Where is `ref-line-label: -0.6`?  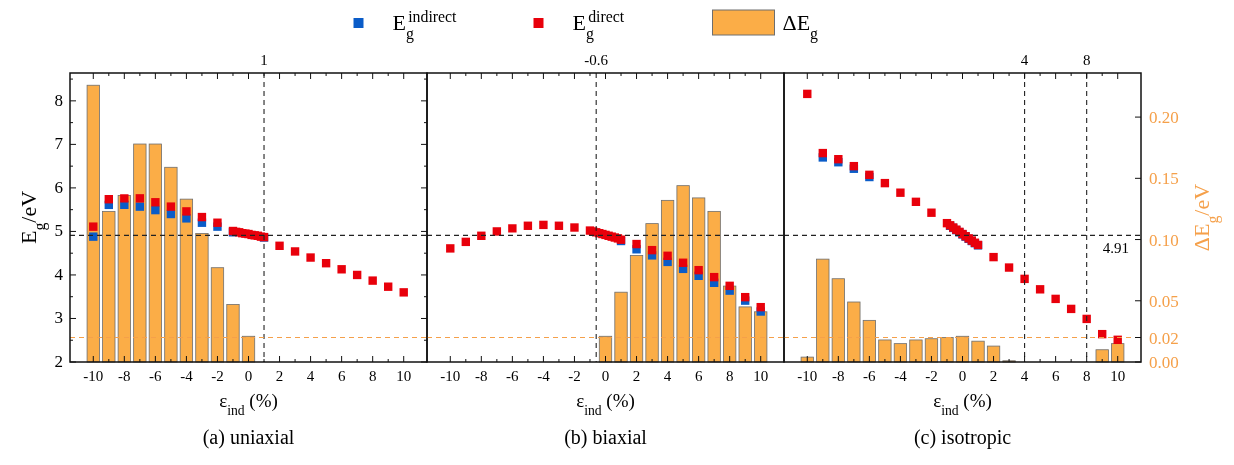
ref-line-label: -0.6 is located at coordinates (596, 60).